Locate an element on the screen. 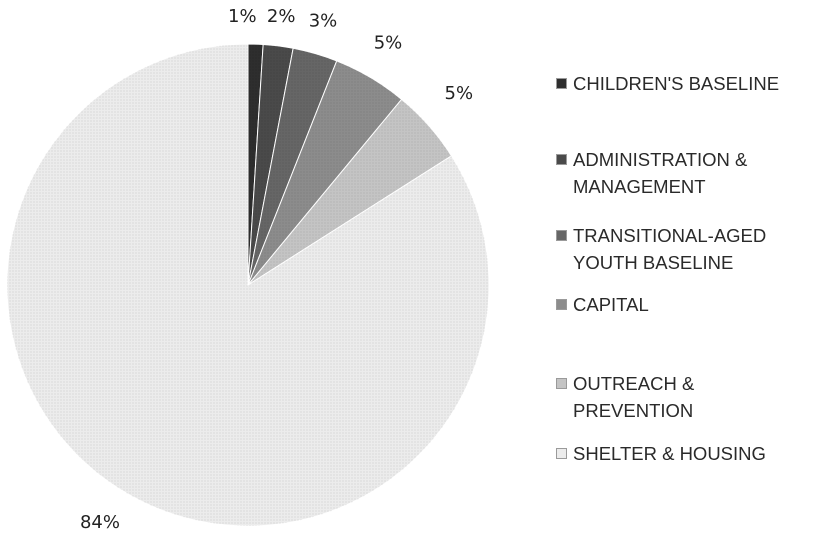 The image size is (837, 539). data-label-capital: 5% is located at coordinates (388, 42).